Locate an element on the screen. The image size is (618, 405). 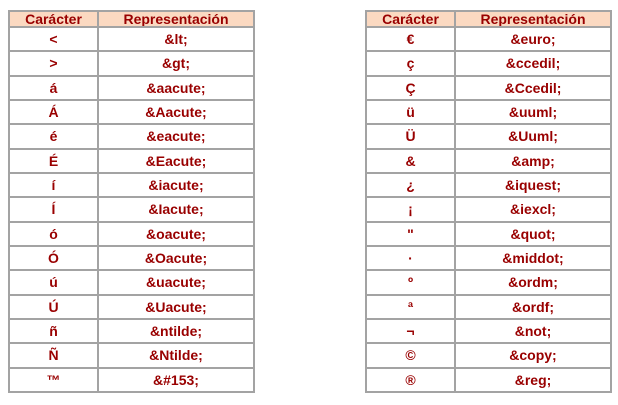
character-cell: Ñ is located at coordinates (53, 355).